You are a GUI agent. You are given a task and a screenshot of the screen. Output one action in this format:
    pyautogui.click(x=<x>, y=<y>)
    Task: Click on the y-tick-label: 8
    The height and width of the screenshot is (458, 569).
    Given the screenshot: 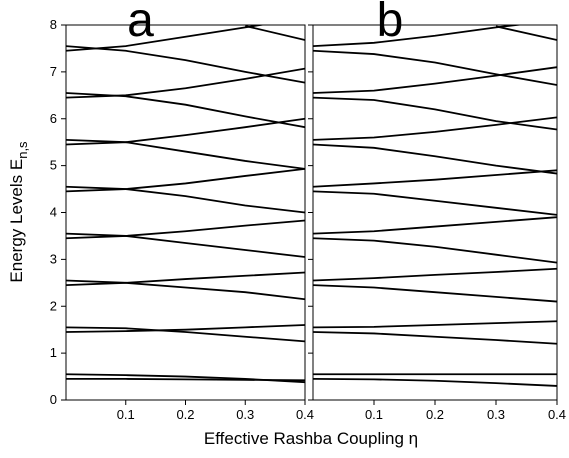 What is the action you would take?
    pyautogui.click(x=53, y=24)
    